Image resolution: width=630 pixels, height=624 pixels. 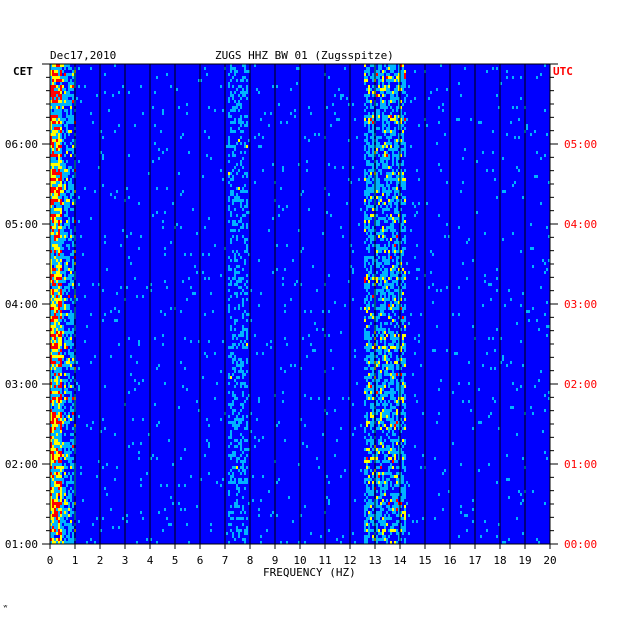 I want to click on x-tick-label: 8, so click(x=250, y=560).